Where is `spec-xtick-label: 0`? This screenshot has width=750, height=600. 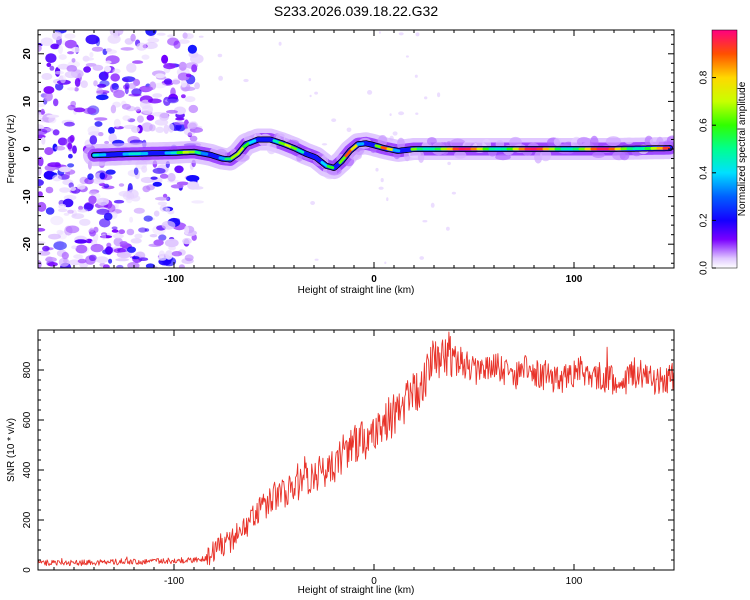
spec-xtick-label: 0 is located at coordinates (374, 279).